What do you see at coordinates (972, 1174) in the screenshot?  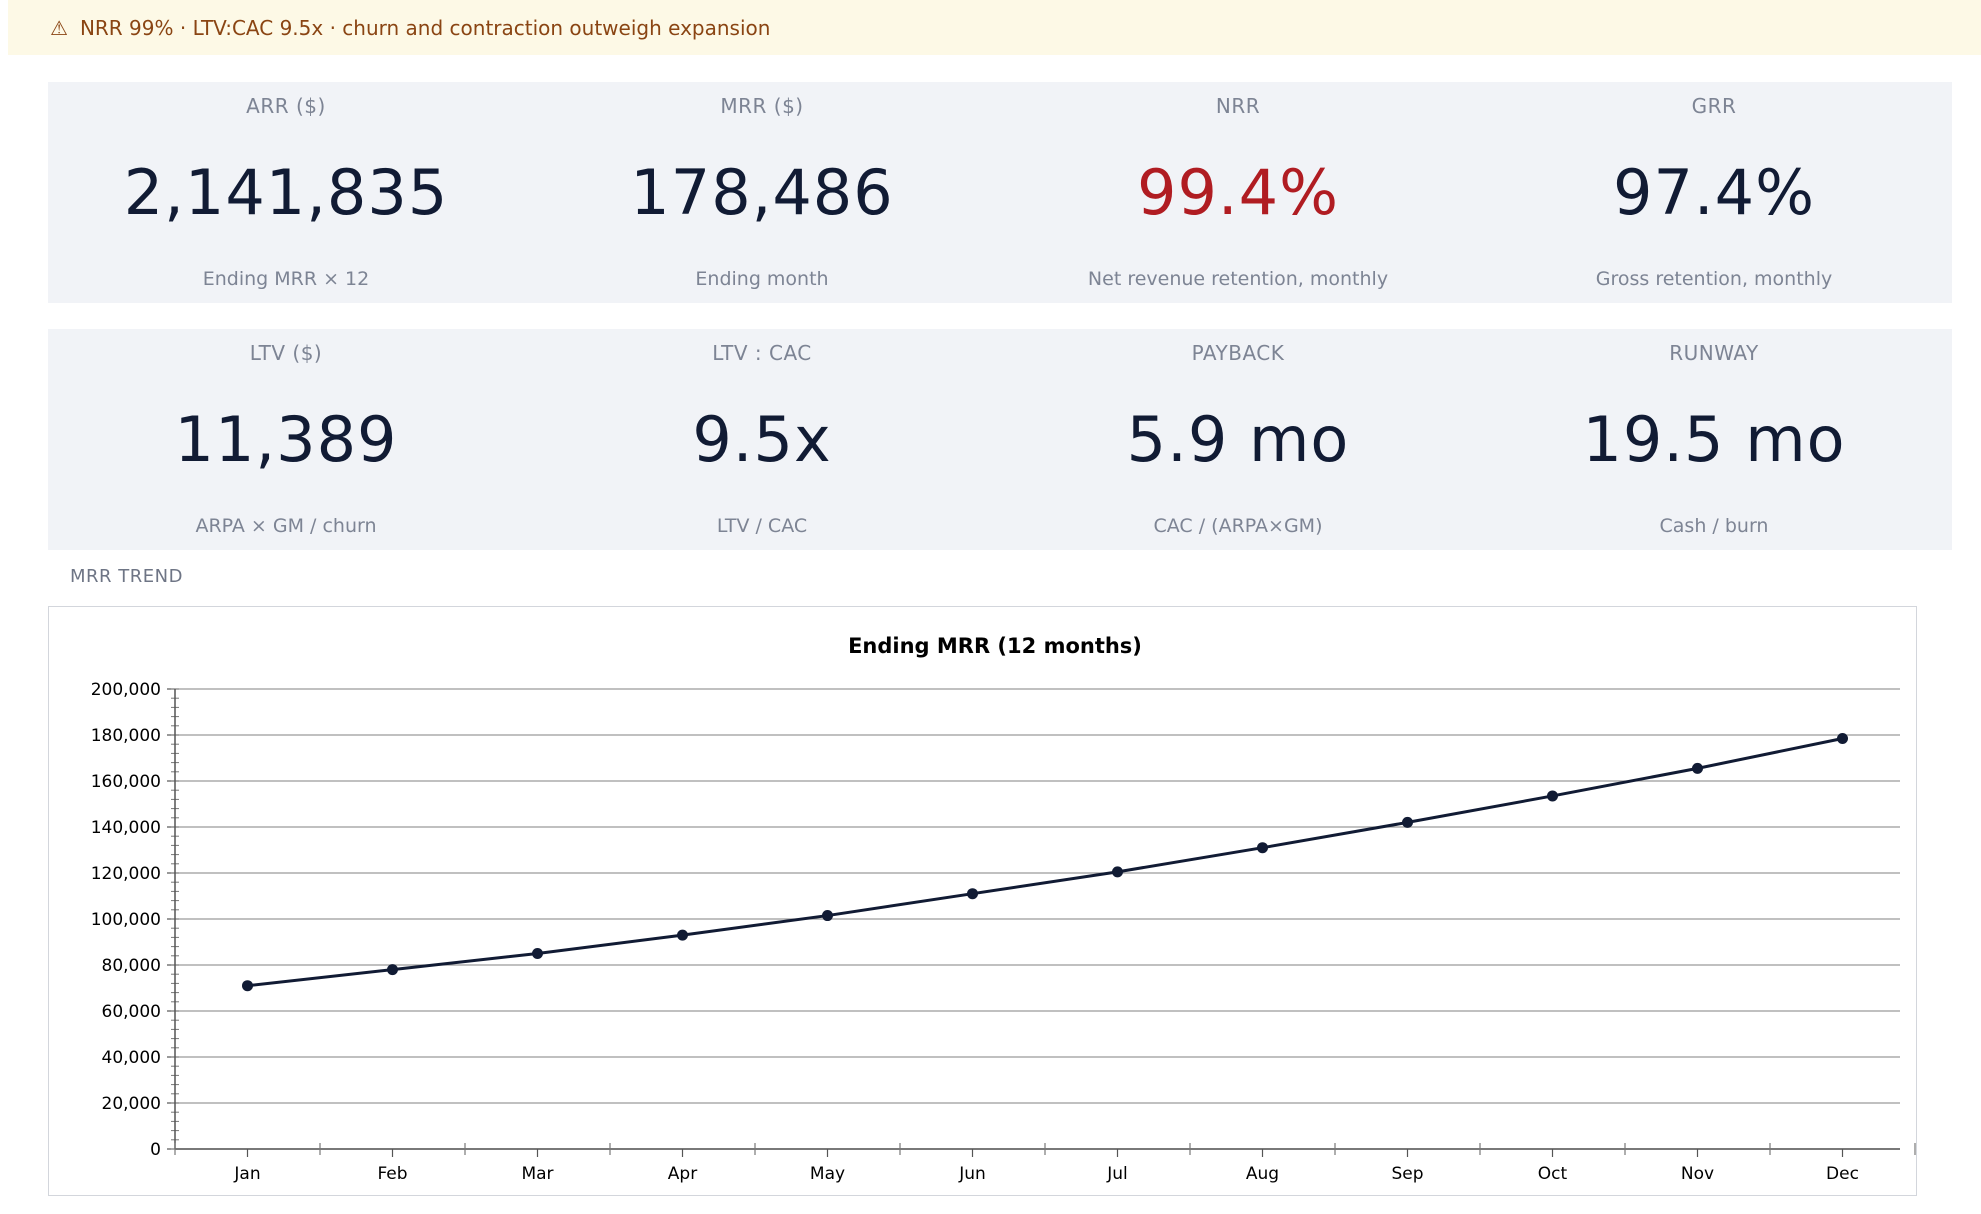 I see `x-tick-label: Jun` at bounding box center [972, 1174].